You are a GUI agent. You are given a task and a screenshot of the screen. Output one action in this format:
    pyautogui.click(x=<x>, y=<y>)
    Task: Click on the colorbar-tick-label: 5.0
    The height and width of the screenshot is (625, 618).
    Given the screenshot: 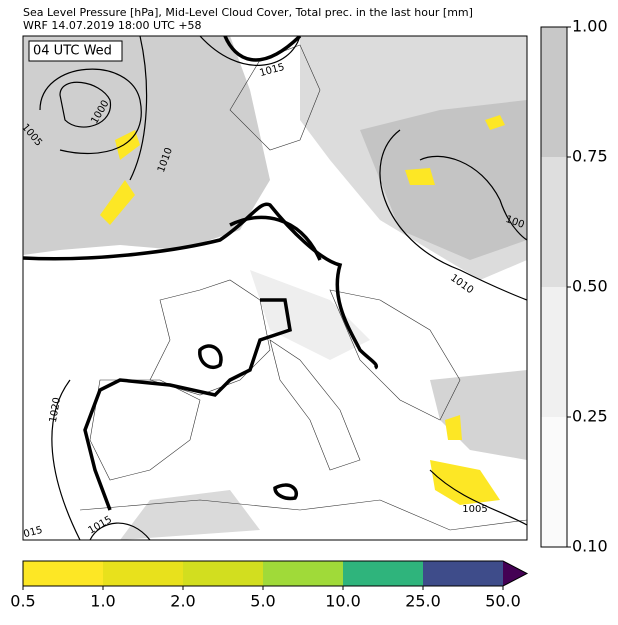 What is the action you would take?
    pyautogui.click(x=262, y=601)
    